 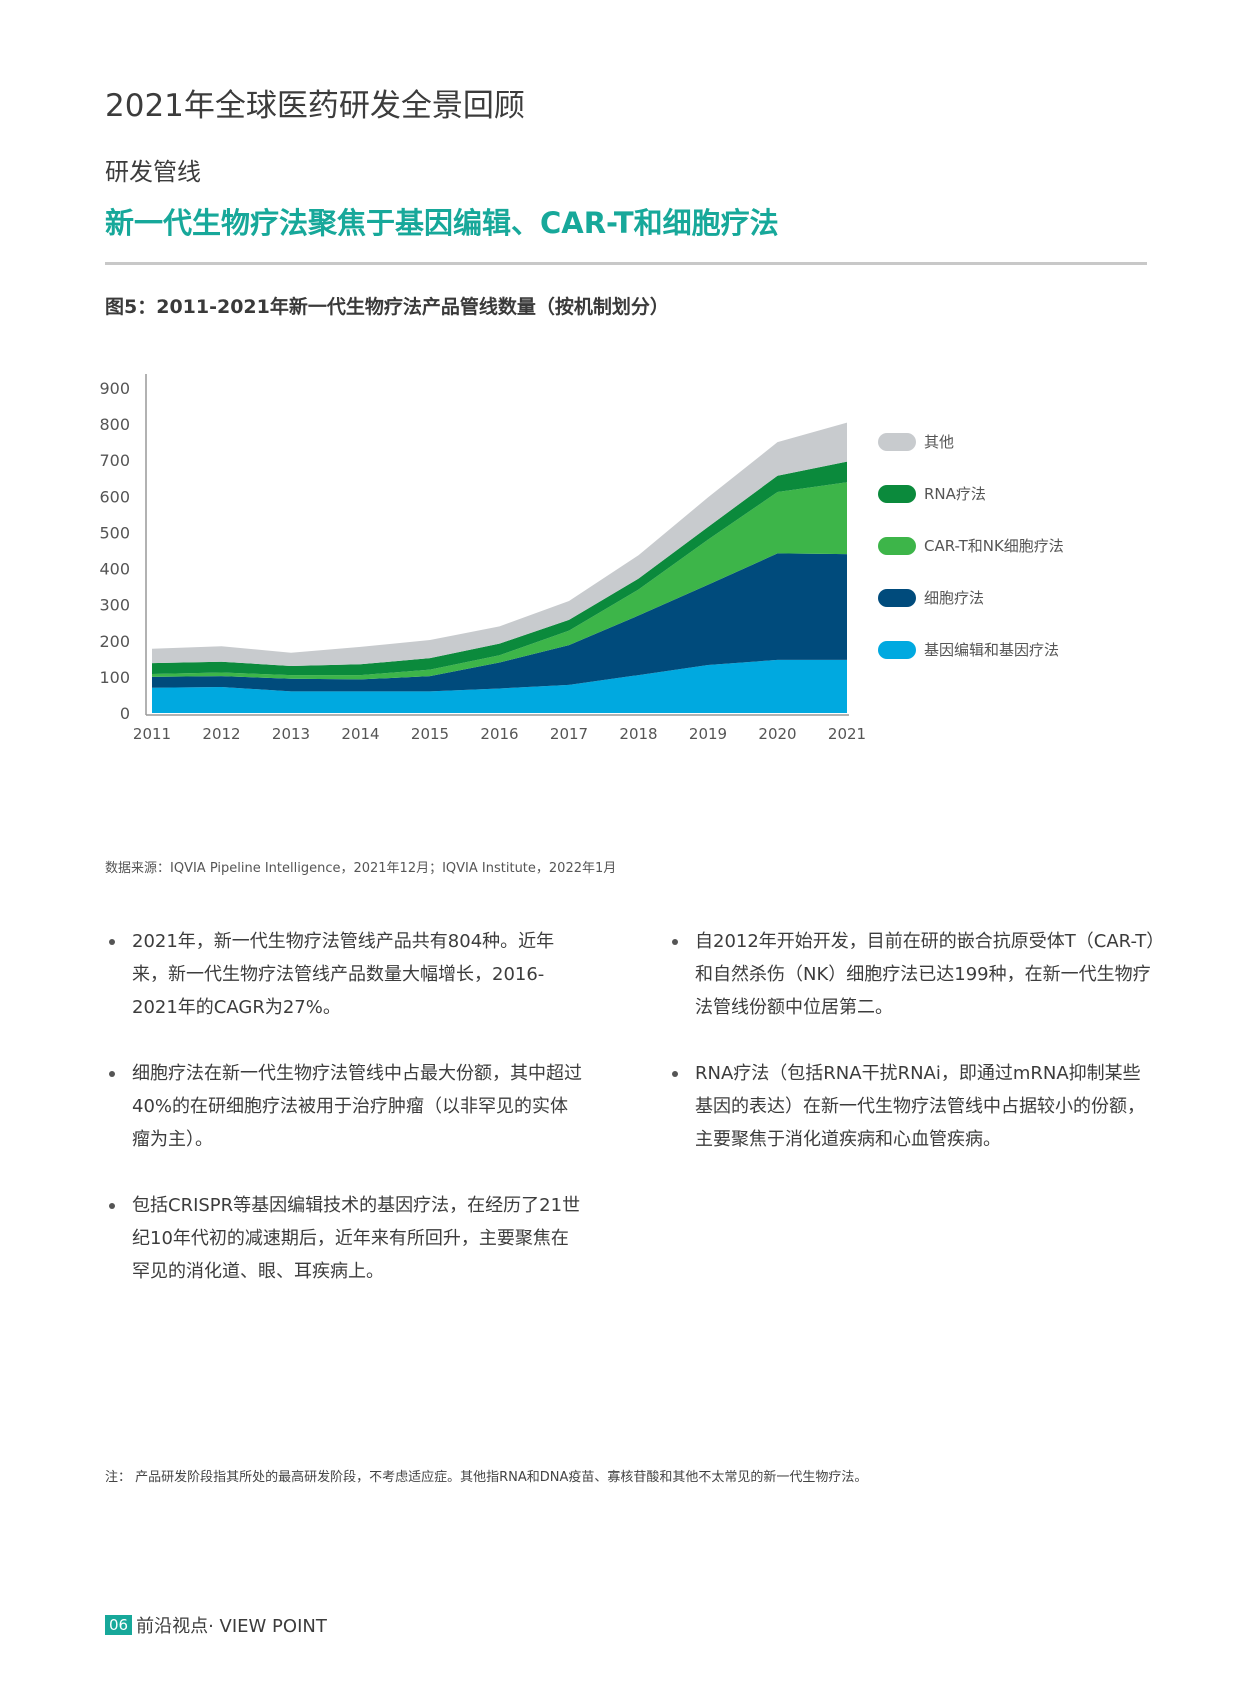 What do you see at coordinates (499, 734) in the screenshot?
I see `x-tick-label: 2016` at bounding box center [499, 734].